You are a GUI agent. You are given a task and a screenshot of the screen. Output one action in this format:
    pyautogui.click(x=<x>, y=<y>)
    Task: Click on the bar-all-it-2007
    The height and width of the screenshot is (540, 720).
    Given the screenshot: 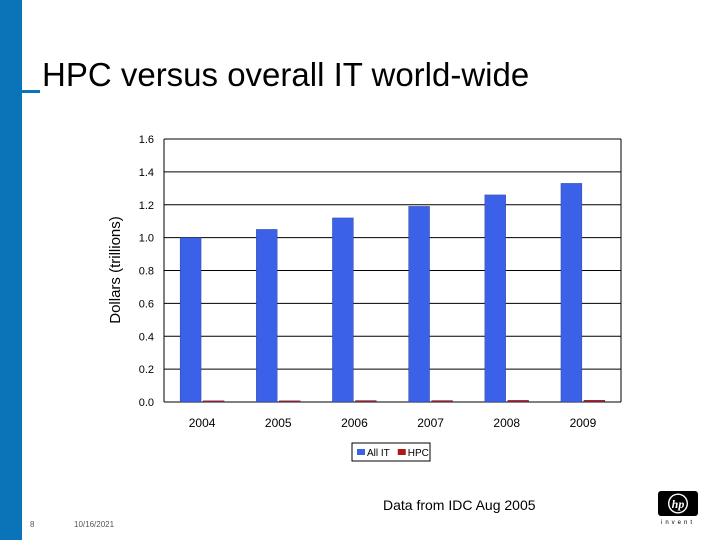 What is the action you would take?
    pyautogui.click(x=419, y=304)
    